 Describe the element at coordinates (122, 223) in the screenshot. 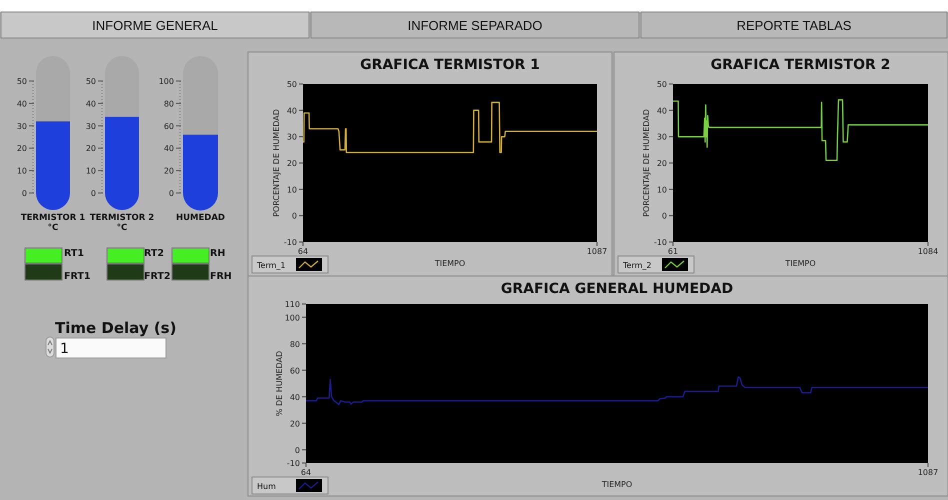

I see `x-tick-label: TERMISTOR 2 °C` at that location.